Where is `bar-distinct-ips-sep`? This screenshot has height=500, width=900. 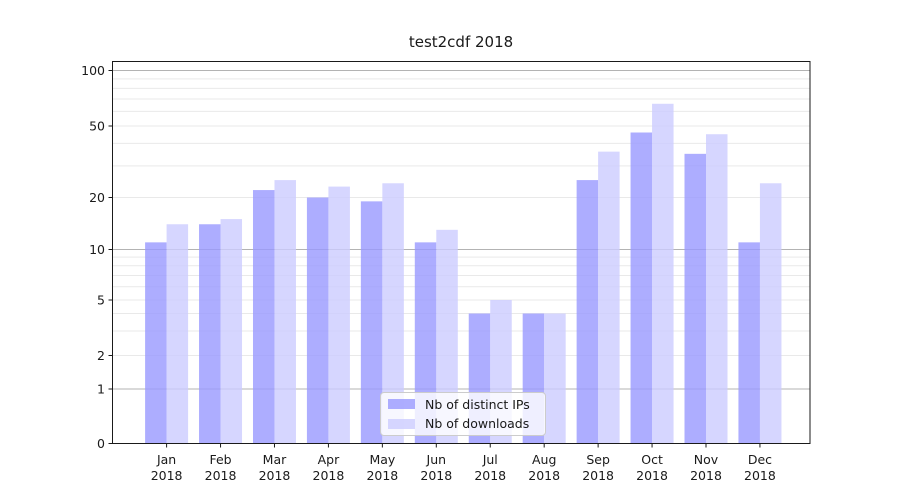
bar-distinct-ips-sep is located at coordinates (587, 312).